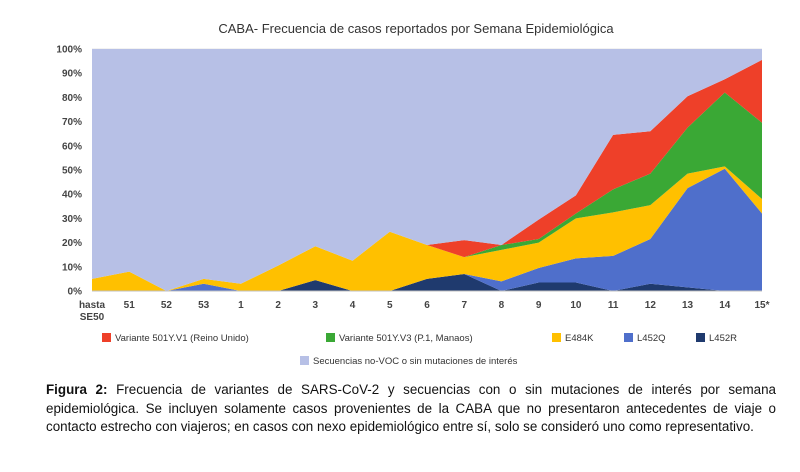 Image resolution: width=800 pixels, height=472 pixels. What do you see at coordinates (576, 305) in the screenshot?
I see `x-tick-label: 10` at bounding box center [576, 305].